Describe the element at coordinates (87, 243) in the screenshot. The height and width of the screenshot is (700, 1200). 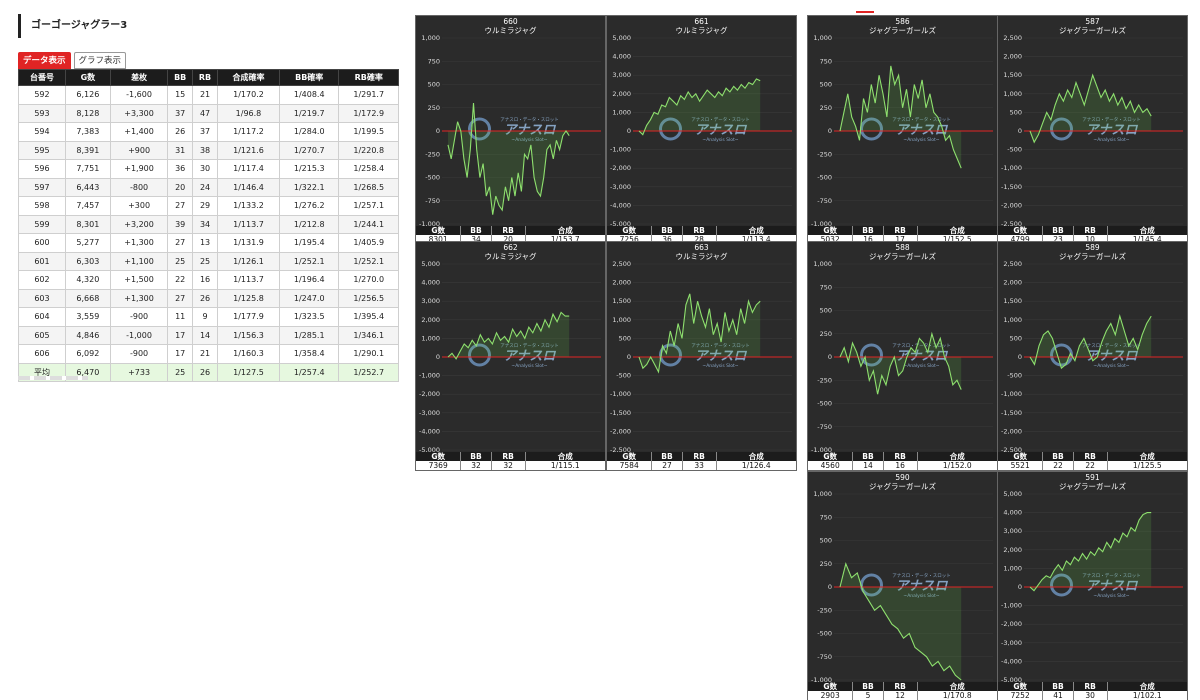
I see `table-cell: 5,277` at that location.